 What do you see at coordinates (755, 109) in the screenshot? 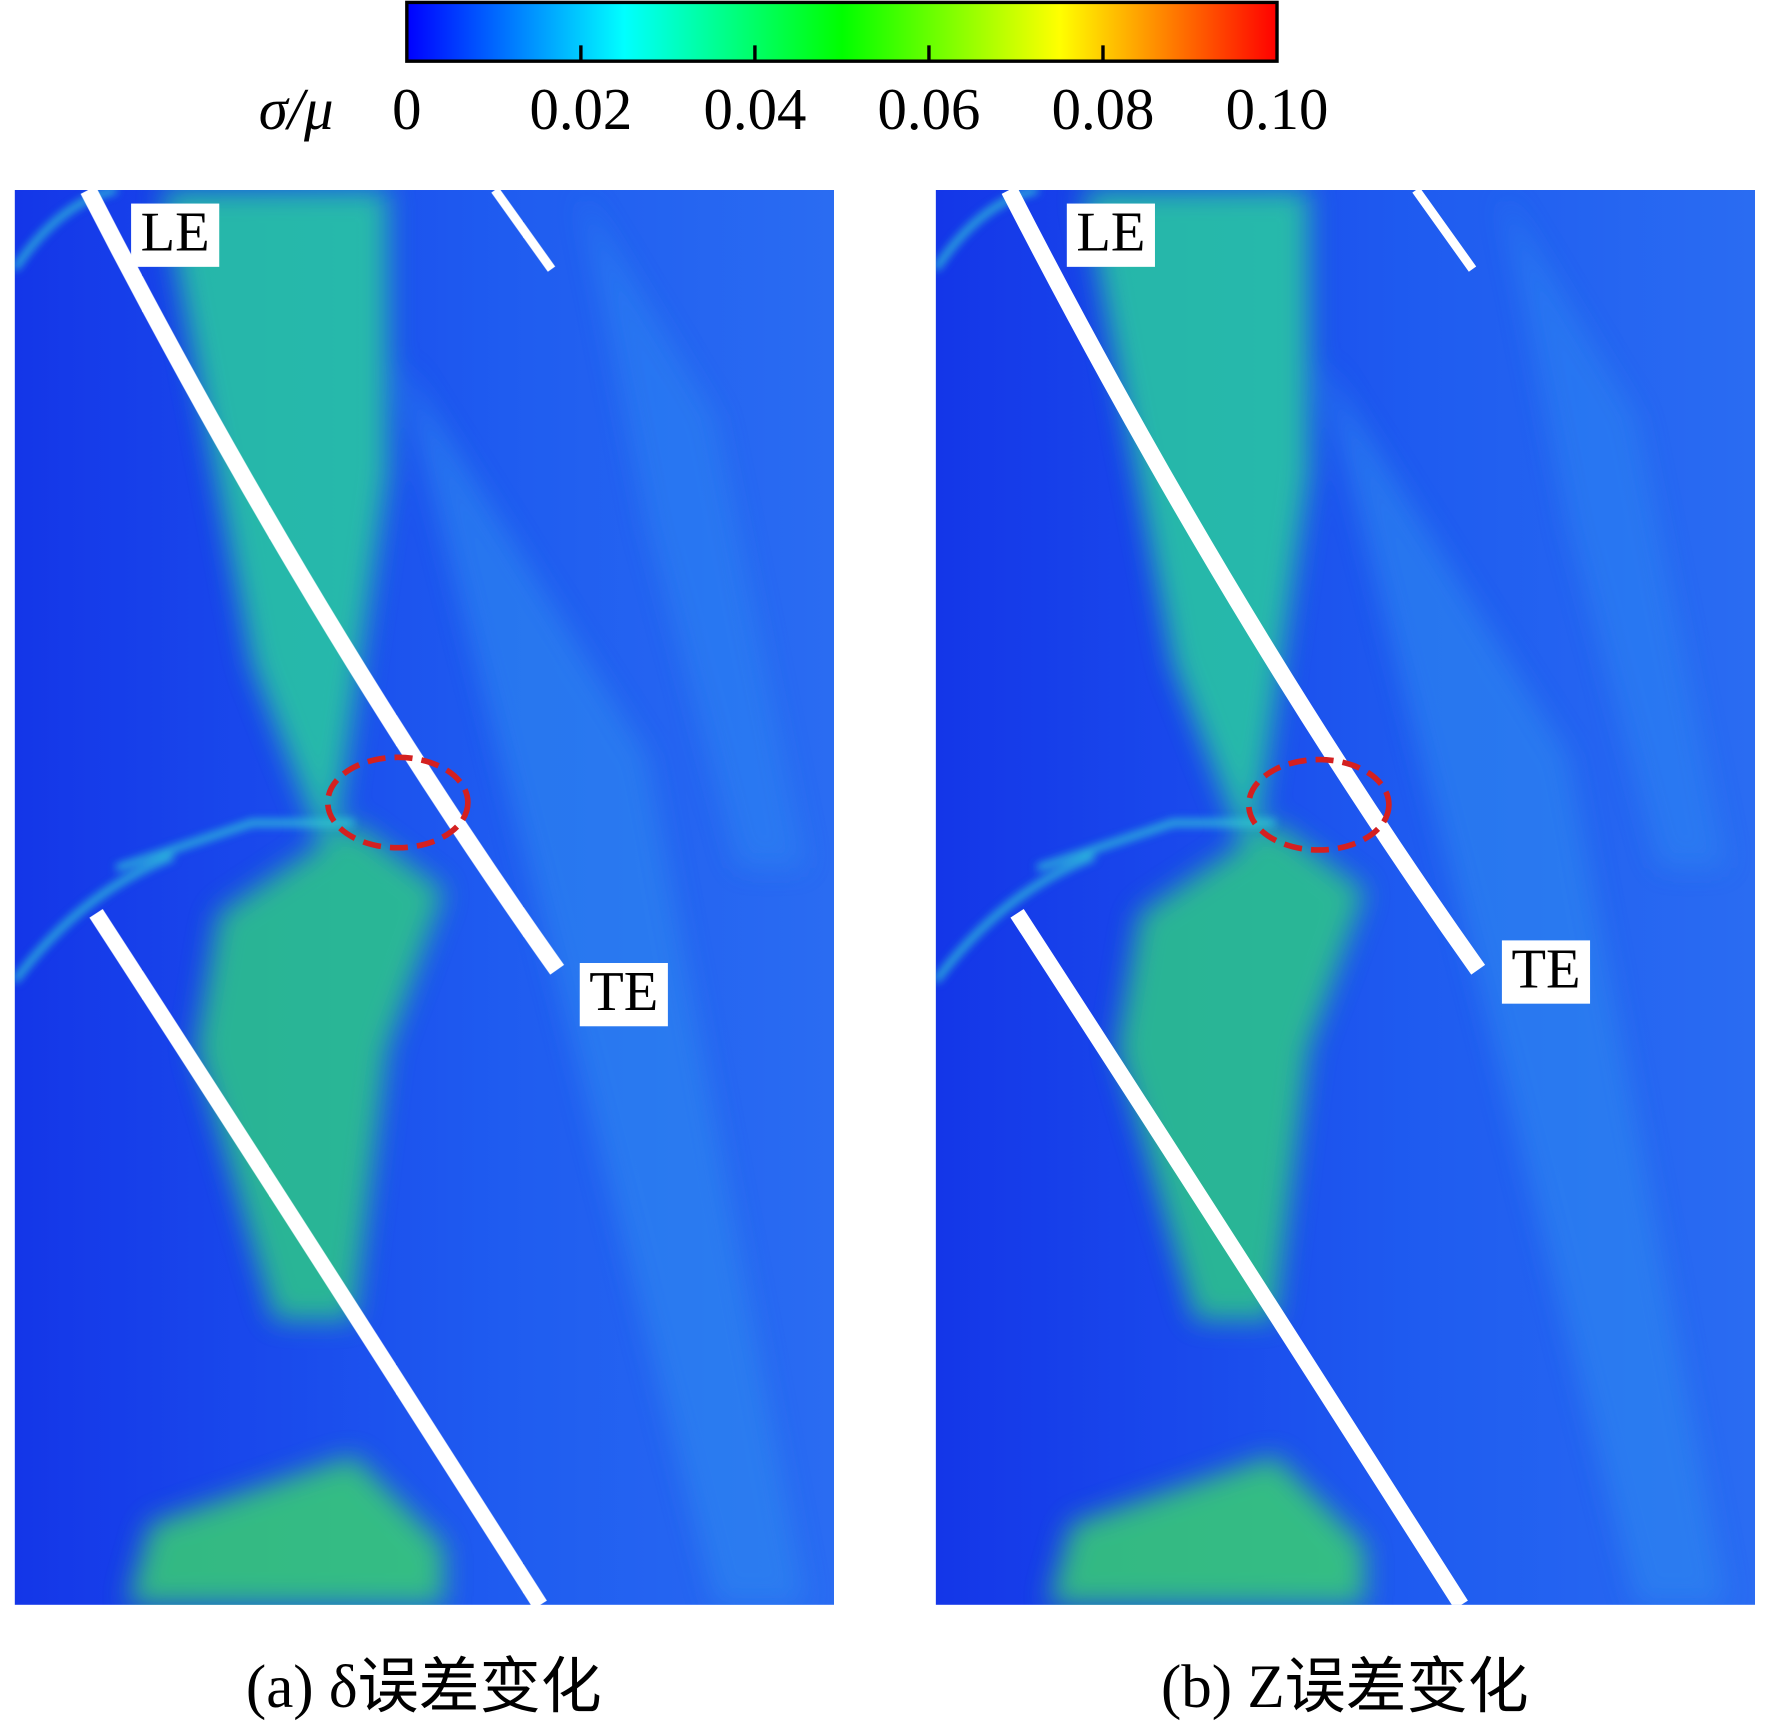
I see `colorbar-tick-label: 0.04` at bounding box center [755, 109].